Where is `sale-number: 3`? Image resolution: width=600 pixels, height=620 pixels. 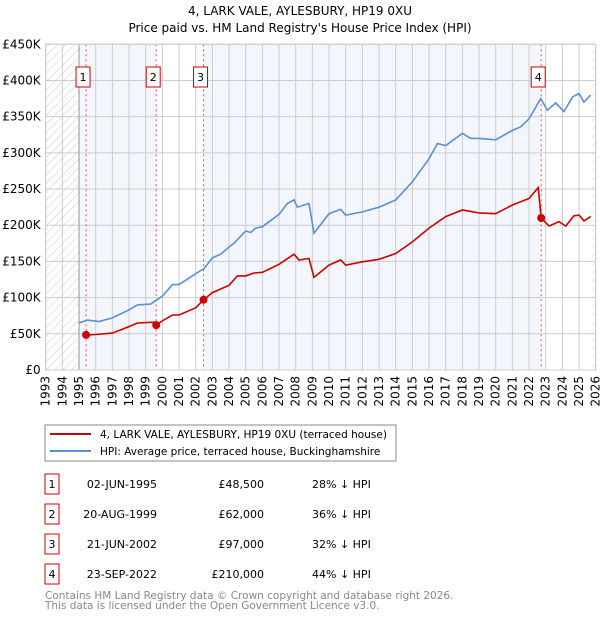
sale-number: 3 is located at coordinates (52, 544).